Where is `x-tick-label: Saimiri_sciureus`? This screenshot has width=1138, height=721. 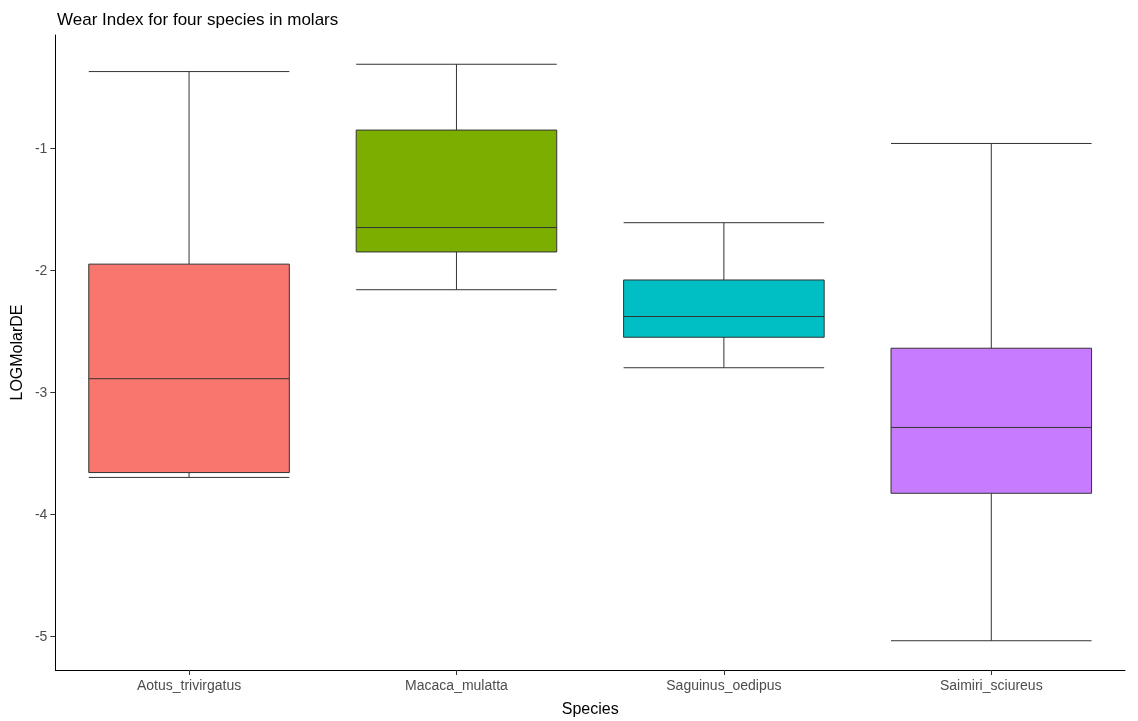
x-tick-label: Saimiri_sciureus is located at coordinates (991, 685).